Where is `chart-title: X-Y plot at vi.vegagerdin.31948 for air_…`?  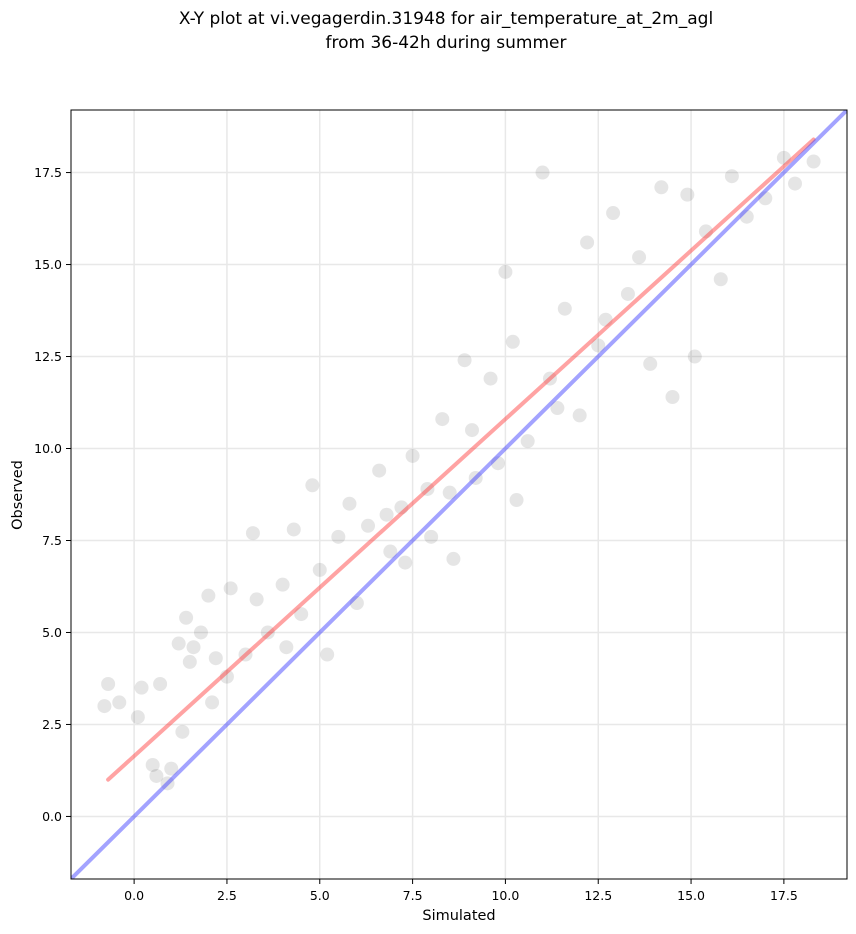 chart-title: X-Y plot at vi.vegagerdin.31948 for air_… is located at coordinates (446, 19).